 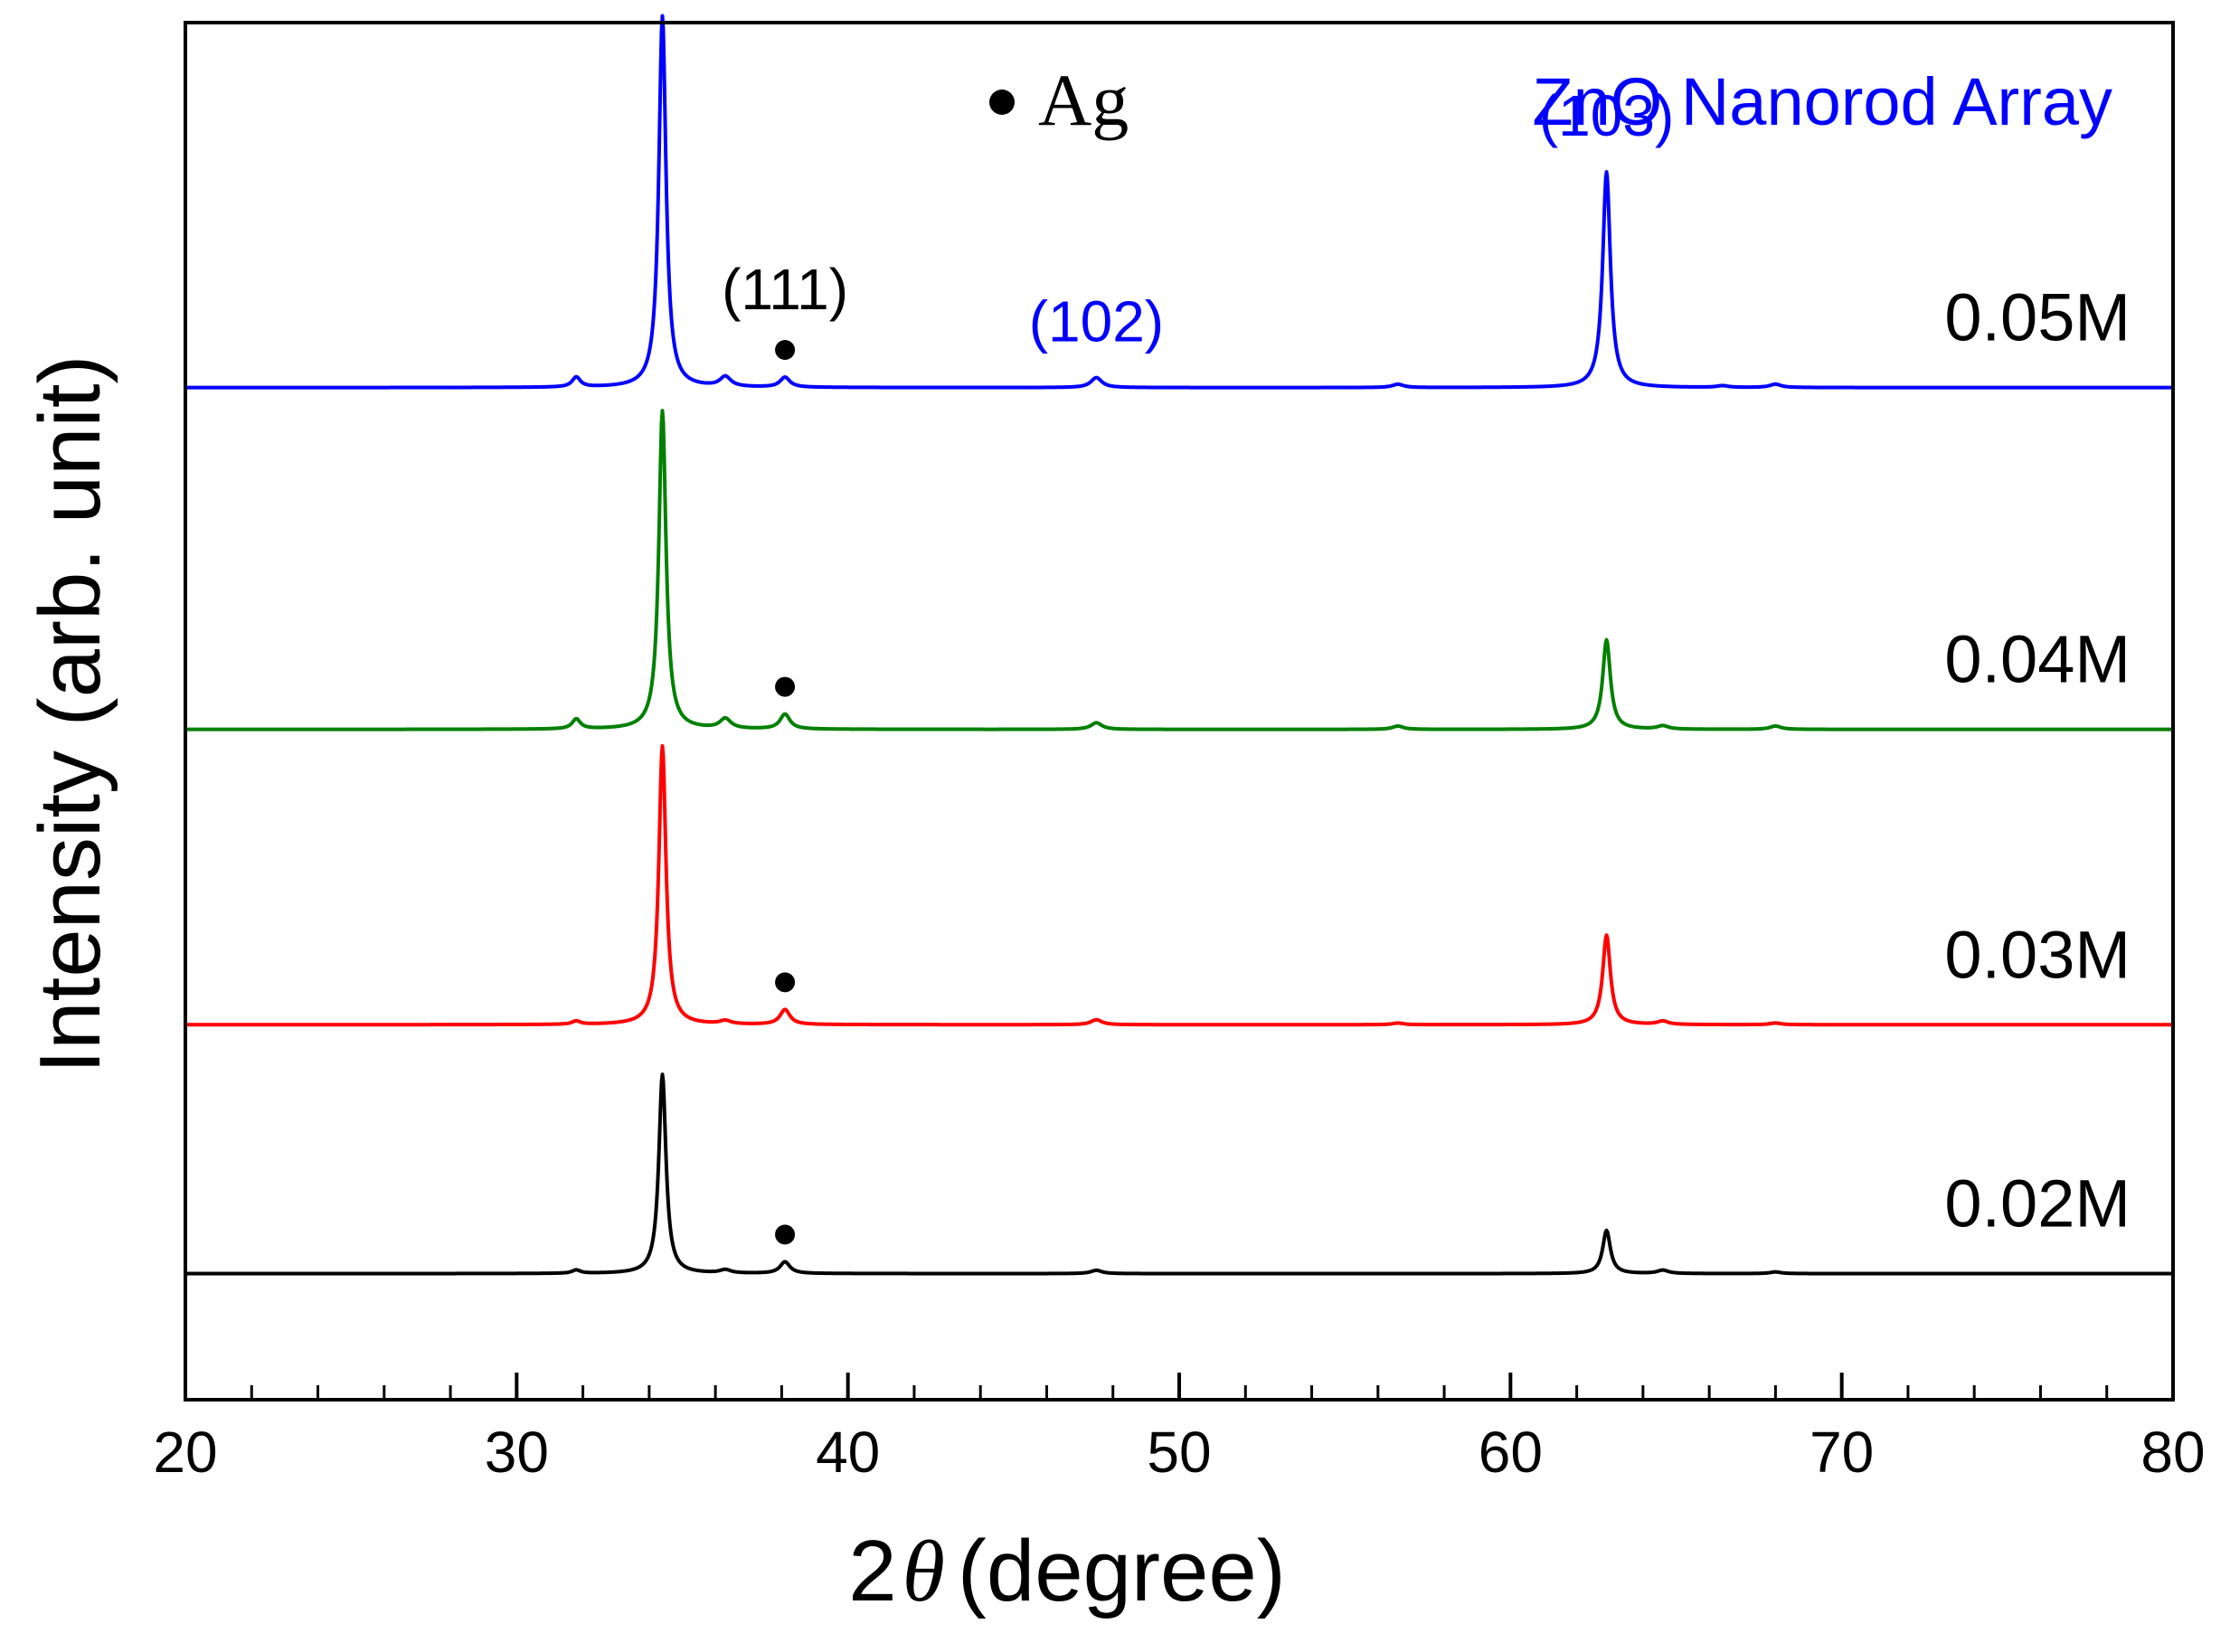 I want to click on svg-text:2θ(degree): 2θ (degree), so click(x=1066, y=1571).